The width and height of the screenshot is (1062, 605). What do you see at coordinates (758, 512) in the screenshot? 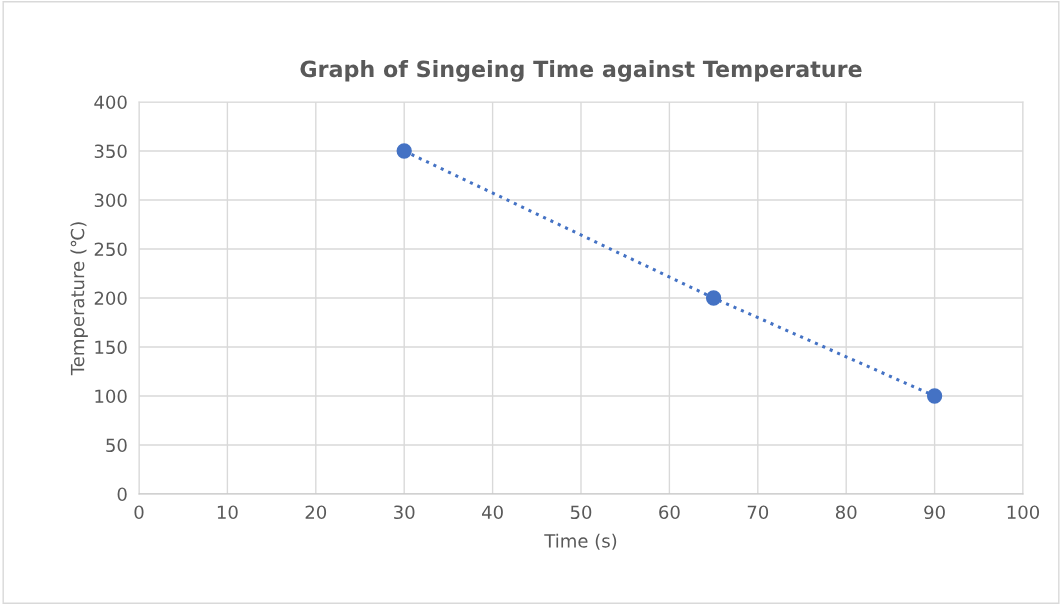
I see `x-tick-label: 70` at bounding box center [758, 512].